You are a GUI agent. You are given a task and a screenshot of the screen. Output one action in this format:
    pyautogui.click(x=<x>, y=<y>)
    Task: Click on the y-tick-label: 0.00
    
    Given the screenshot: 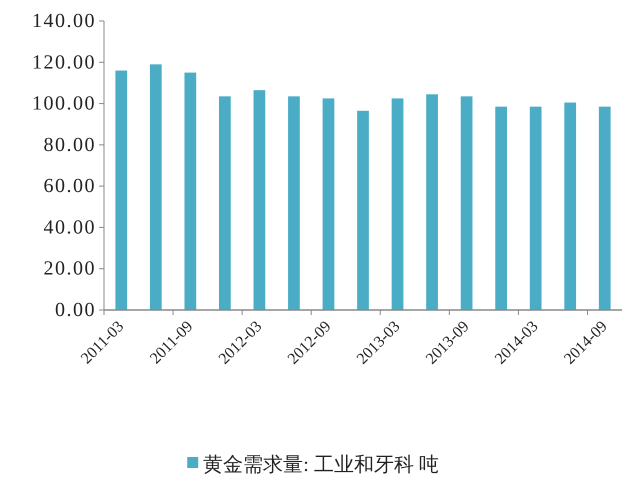 What is the action you would take?
    pyautogui.click(x=75, y=310)
    